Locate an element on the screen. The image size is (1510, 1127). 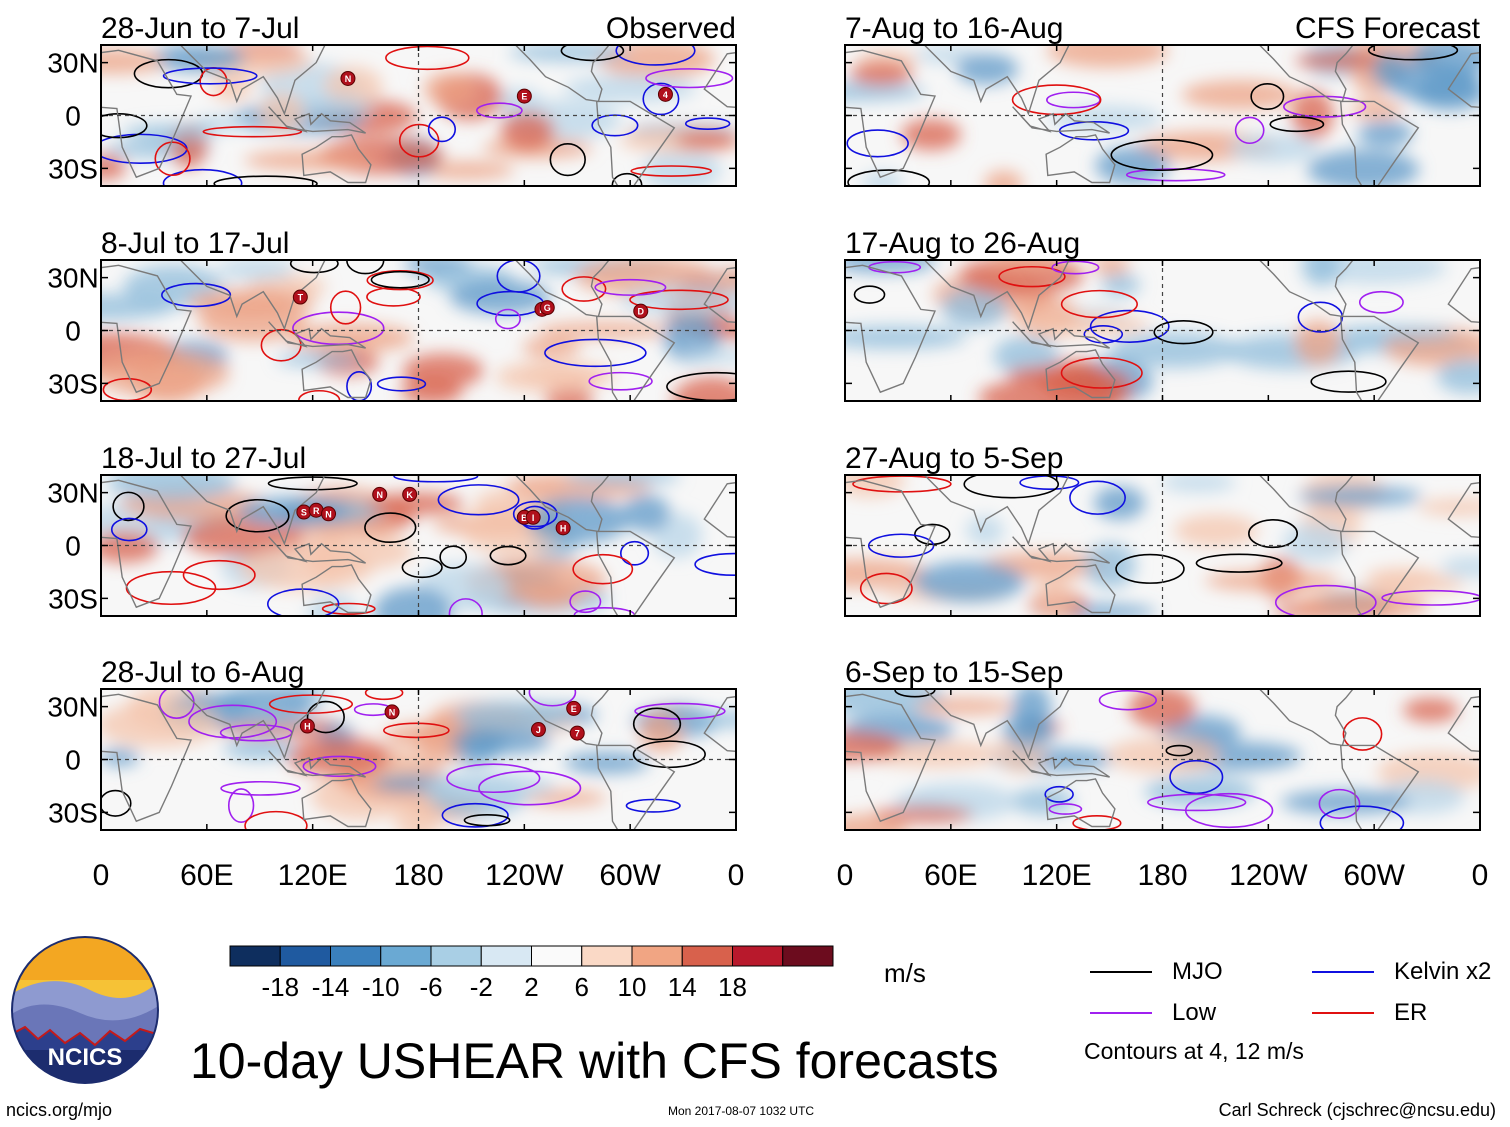
colorbar-tick-label: 14 is located at coordinates (682, 987).